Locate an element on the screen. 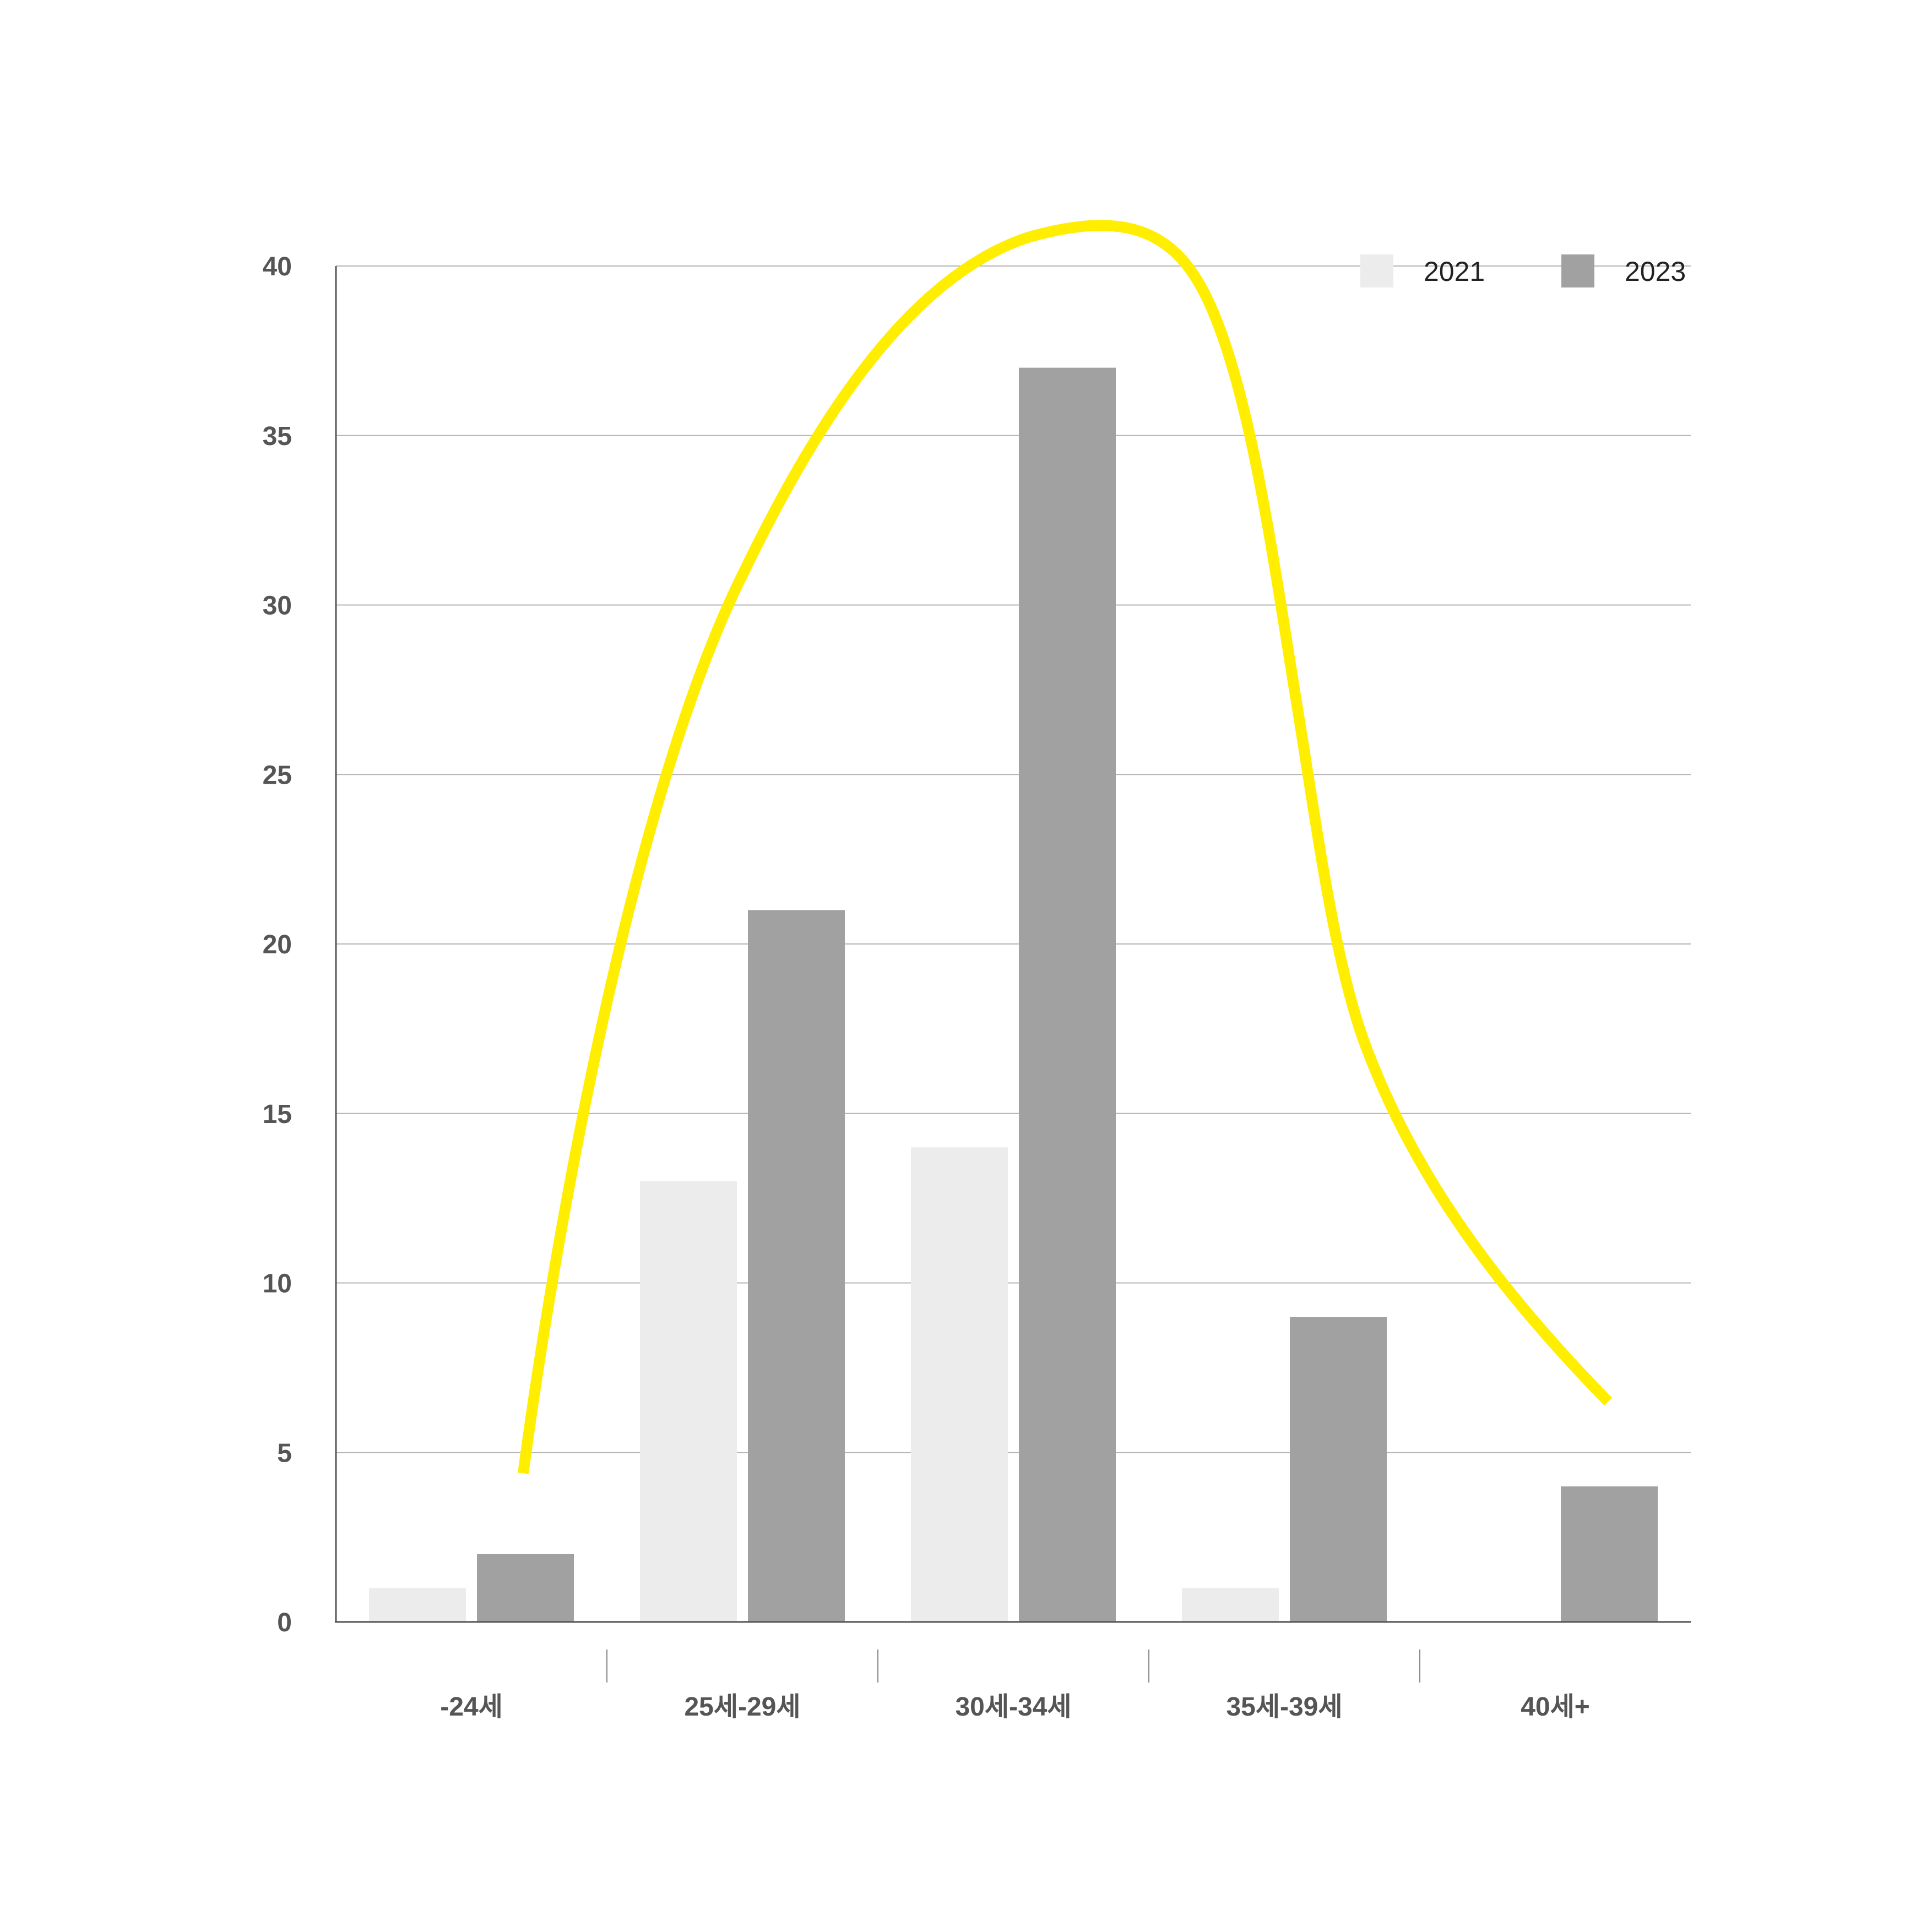  legend-label-2023: 2023 is located at coordinates (1655, 271).